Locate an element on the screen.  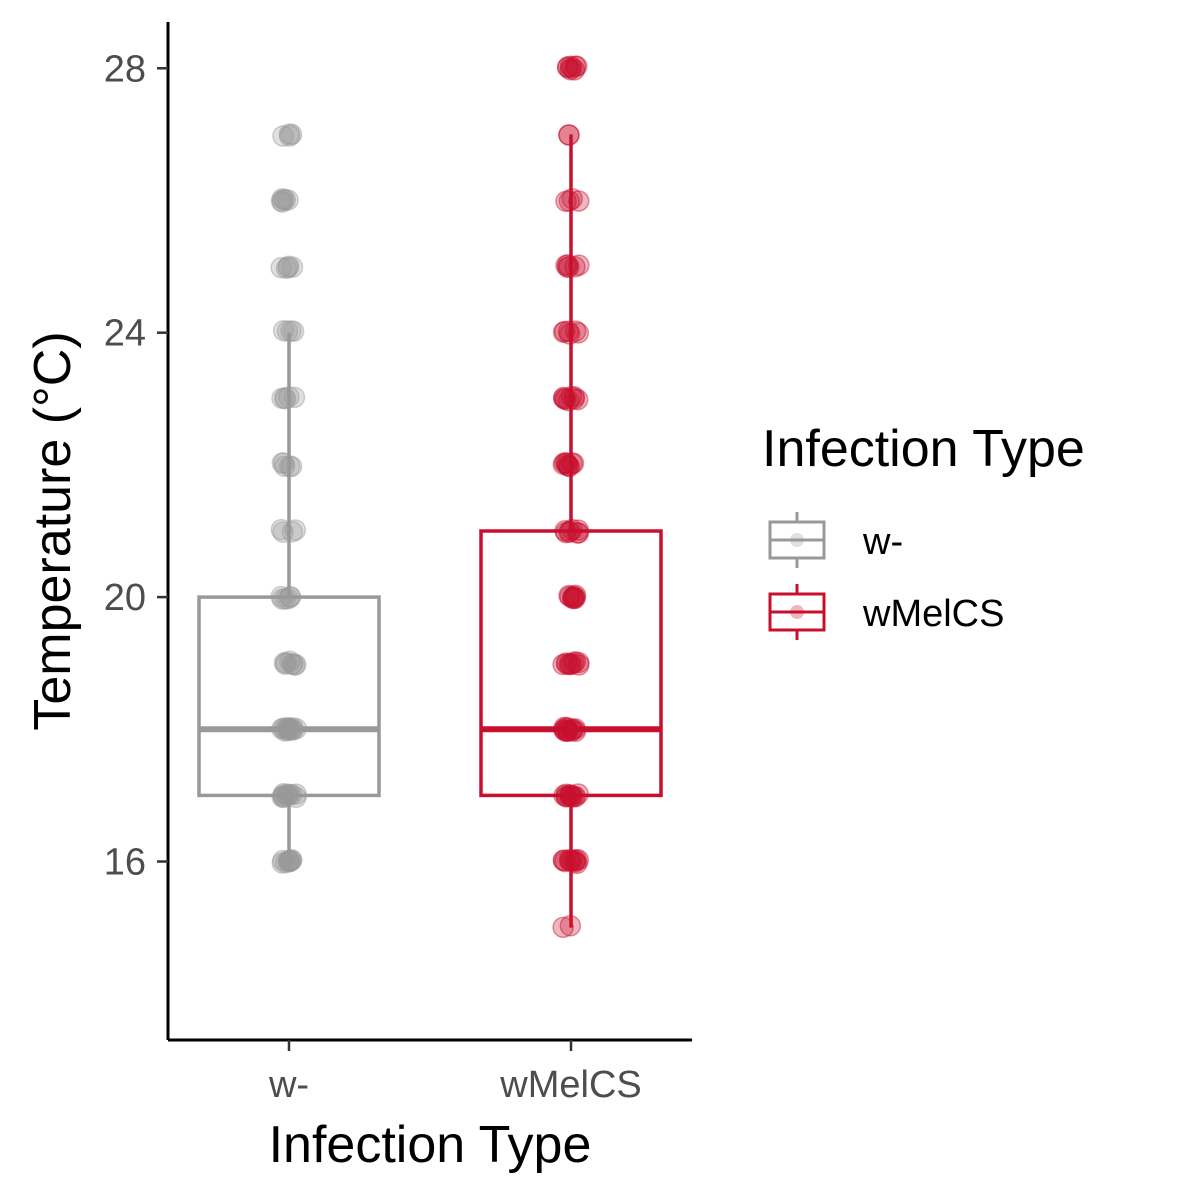
y-tick-label-16: 16 is located at coordinates (125, 863).